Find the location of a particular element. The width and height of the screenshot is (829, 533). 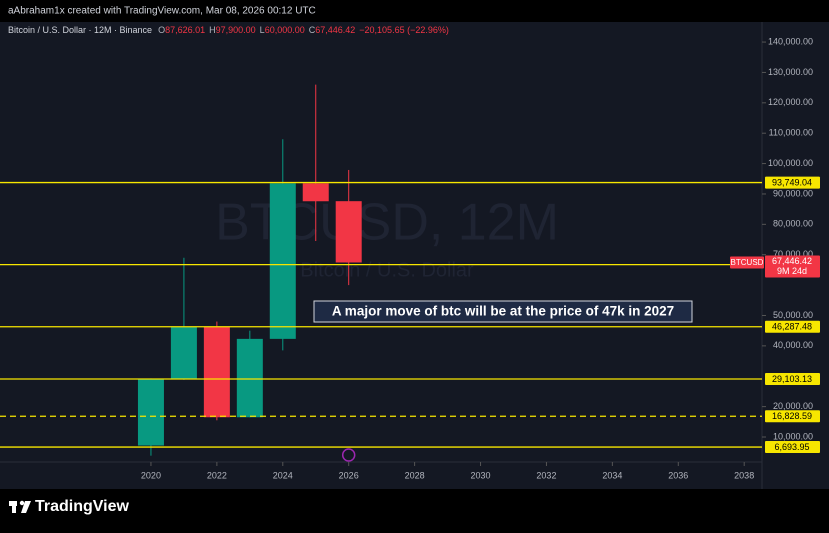

watermark: Bitcoin / U.S. Dollar is located at coordinates (387, 270).